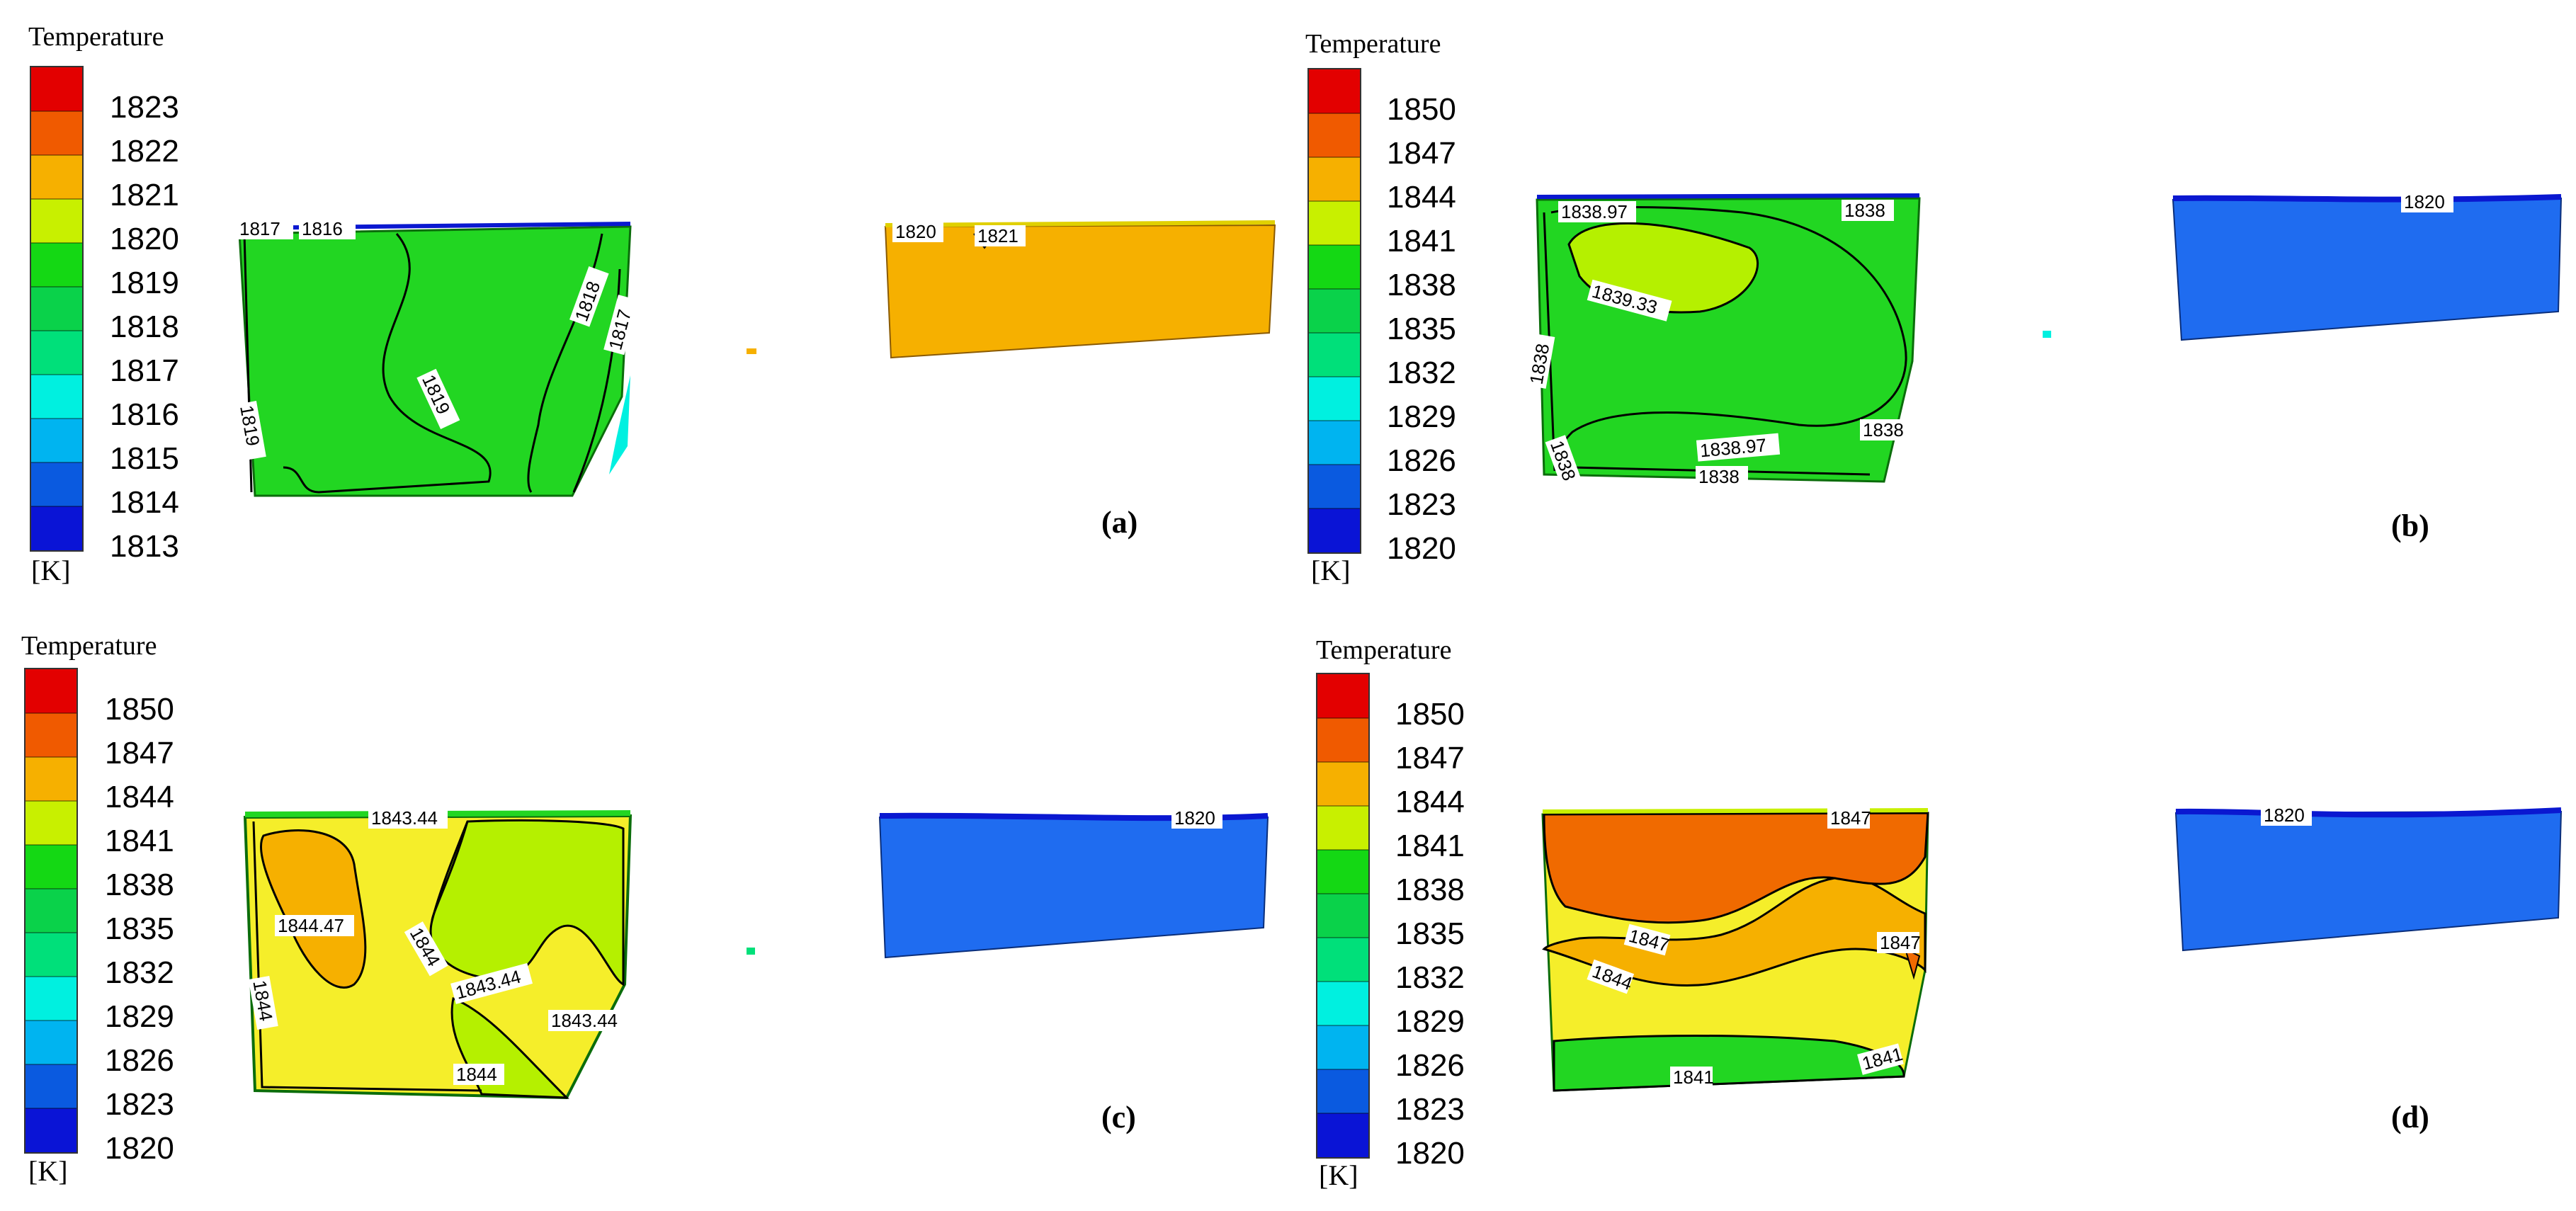  Describe the element at coordinates (144, 151) in the screenshot. I see `legend-tick-label: 1822` at that location.